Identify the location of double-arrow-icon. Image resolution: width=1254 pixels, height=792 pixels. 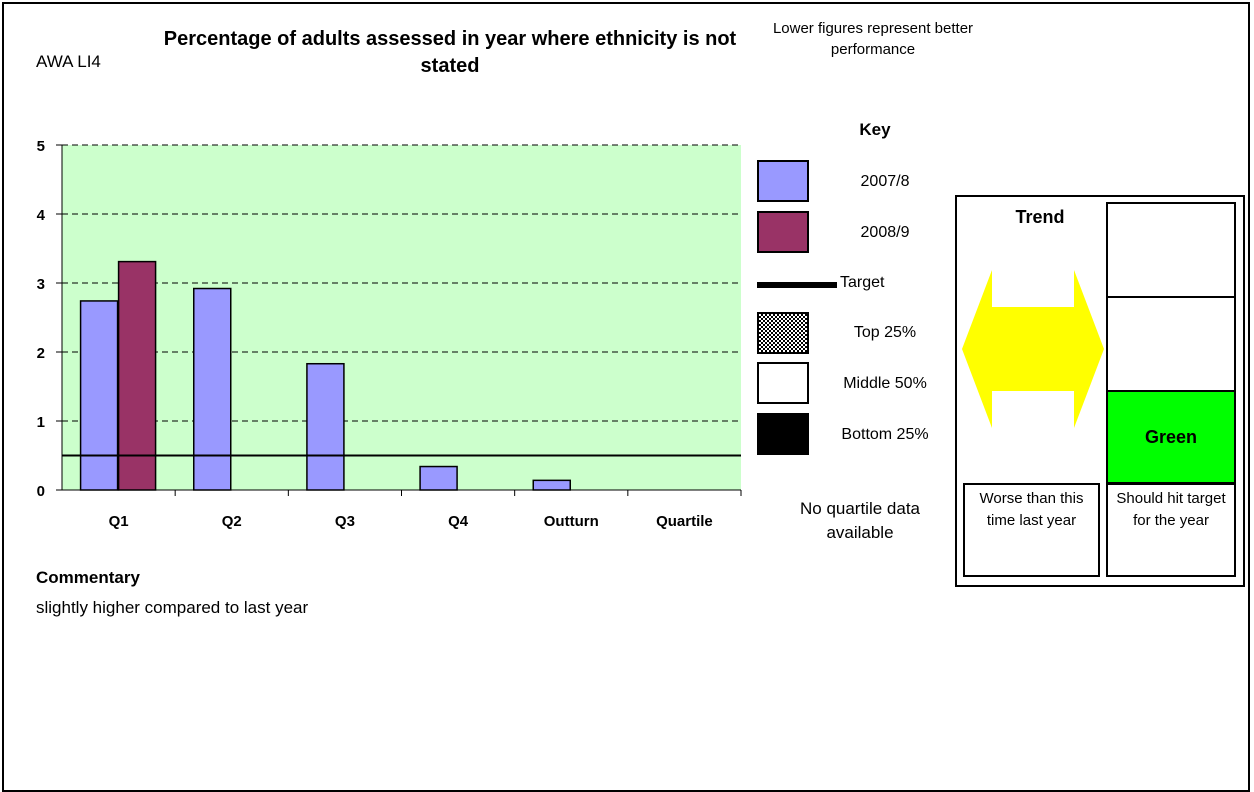
(1033, 349).